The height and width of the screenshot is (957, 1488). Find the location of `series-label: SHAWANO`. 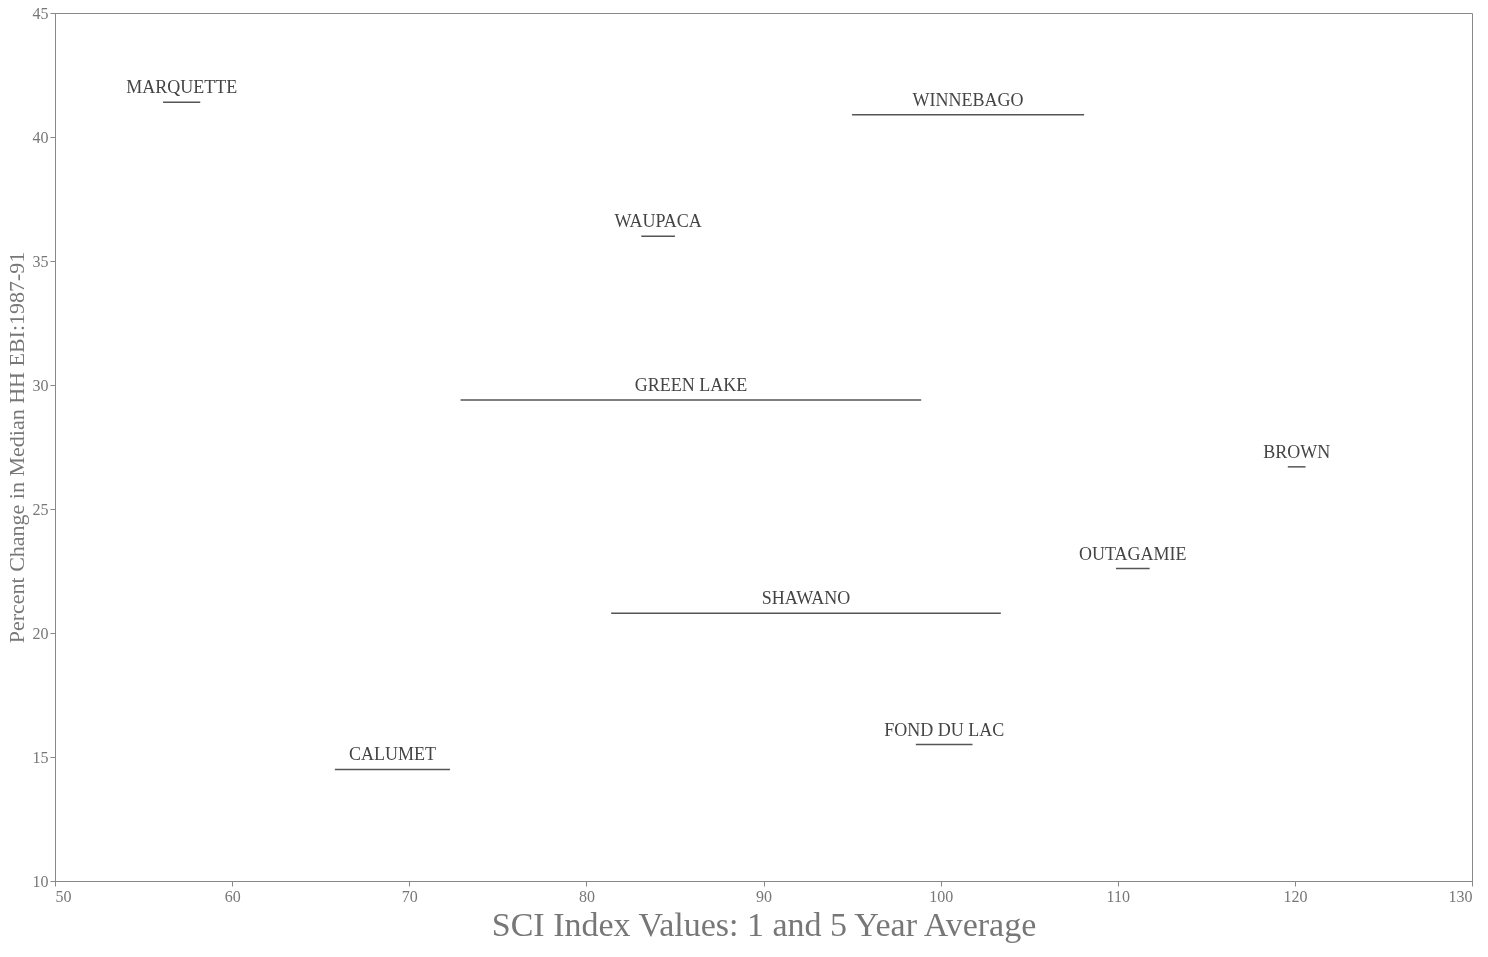

series-label: SHAWANO is located at coordinates (806, 598).